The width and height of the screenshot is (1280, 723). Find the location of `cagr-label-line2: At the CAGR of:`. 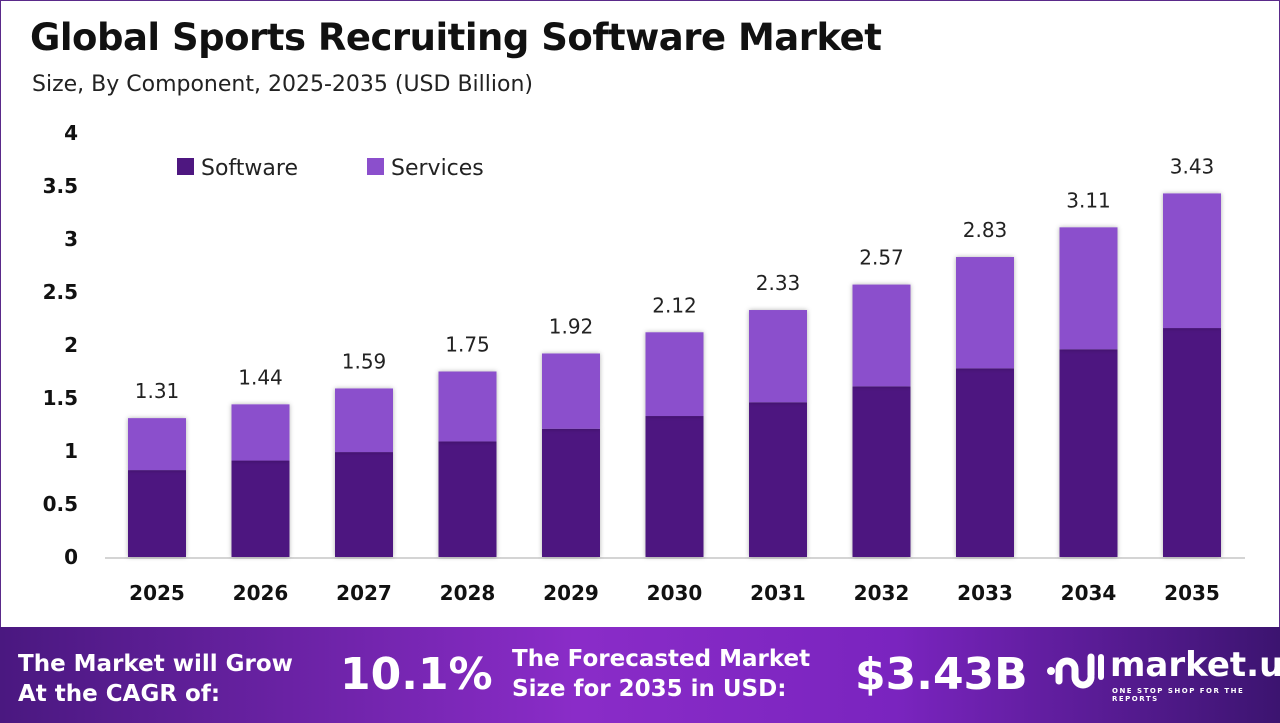

cagr-label-line2: At the CAGR of: is located at coordinates (119, 694).